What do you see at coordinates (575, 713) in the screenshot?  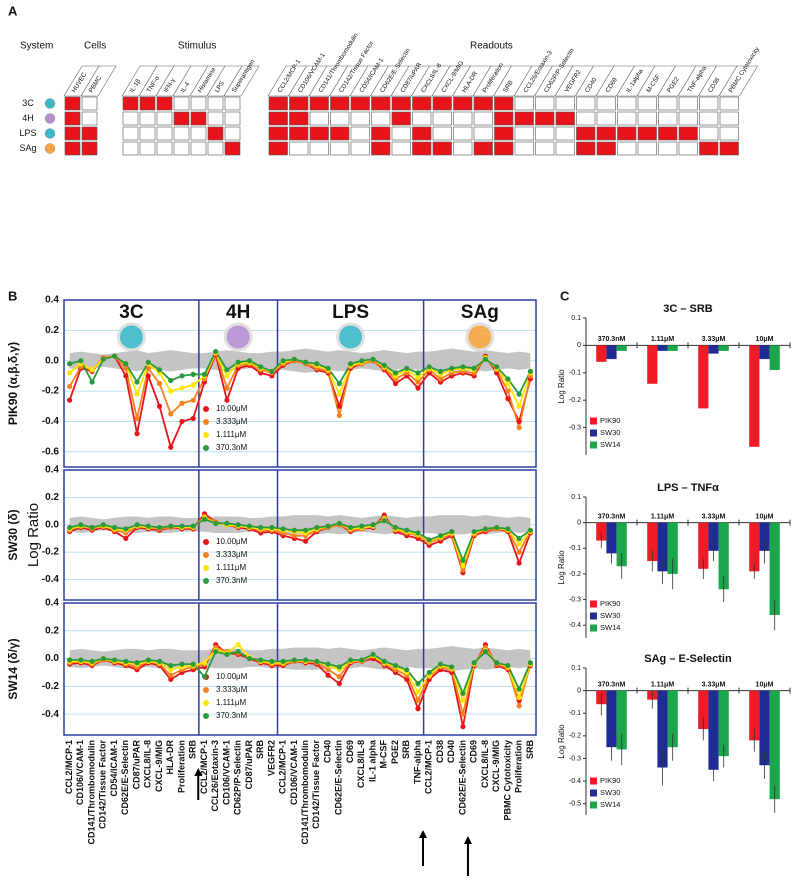 I see `y-tick-label: -0.1` at bounding box center [575, 713].